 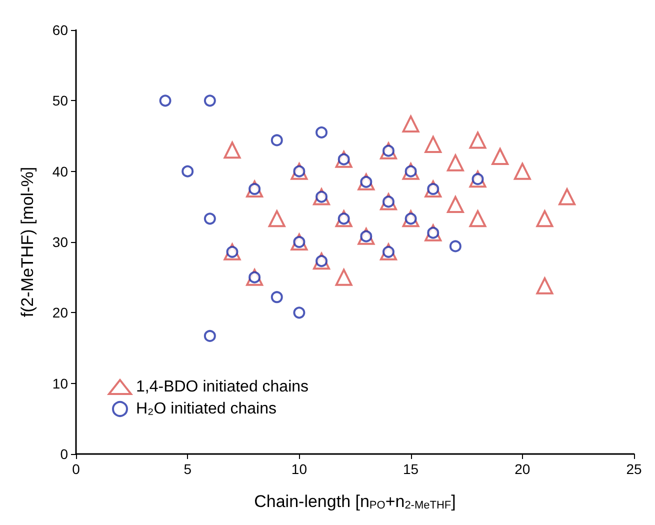 What do you see at coordinates (60, 312) in the screenshot?
I see `y-tick-label: 20` at bounding box center [60, 312].